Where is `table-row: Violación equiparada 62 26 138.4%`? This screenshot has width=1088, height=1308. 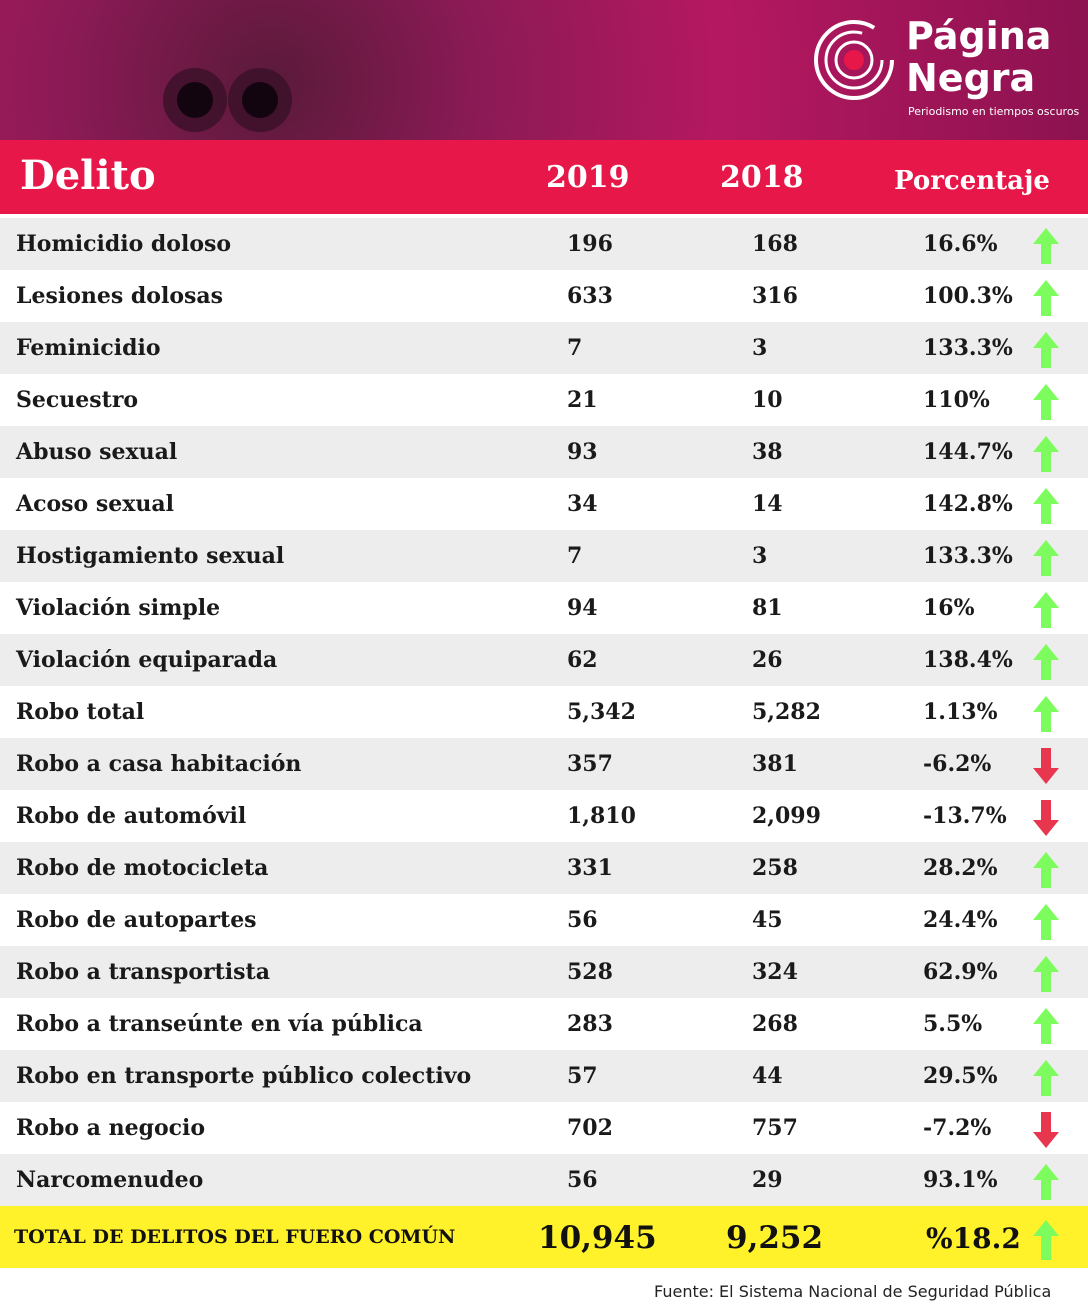
table-row: Violación equiparada 62 26 138.4% is located at coordinates (544, 660).